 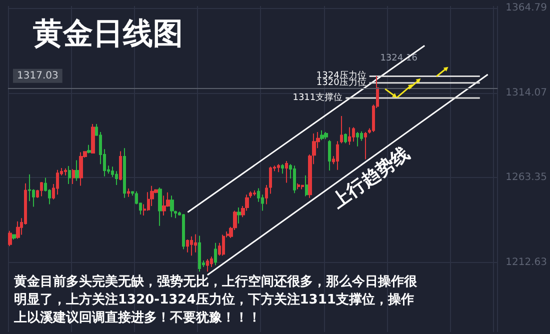 I want to click on ref-line-label: 1317.03, so click(x=37, y=76).